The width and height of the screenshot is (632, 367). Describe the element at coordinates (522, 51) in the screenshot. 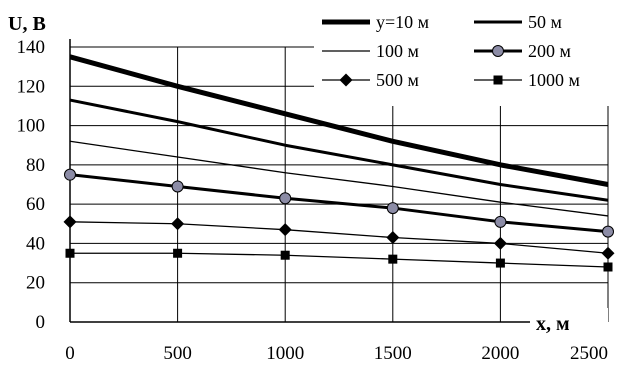

I see `legend-item: 200 м` at that location.